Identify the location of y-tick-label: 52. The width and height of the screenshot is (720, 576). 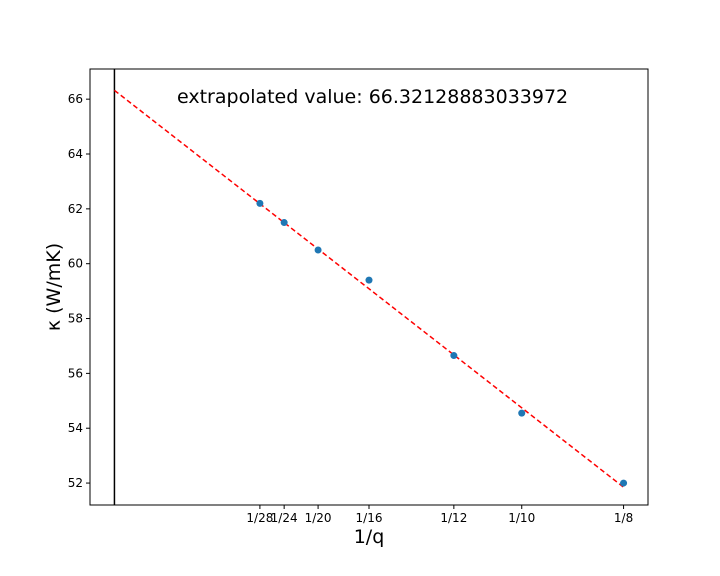
(75, 483).